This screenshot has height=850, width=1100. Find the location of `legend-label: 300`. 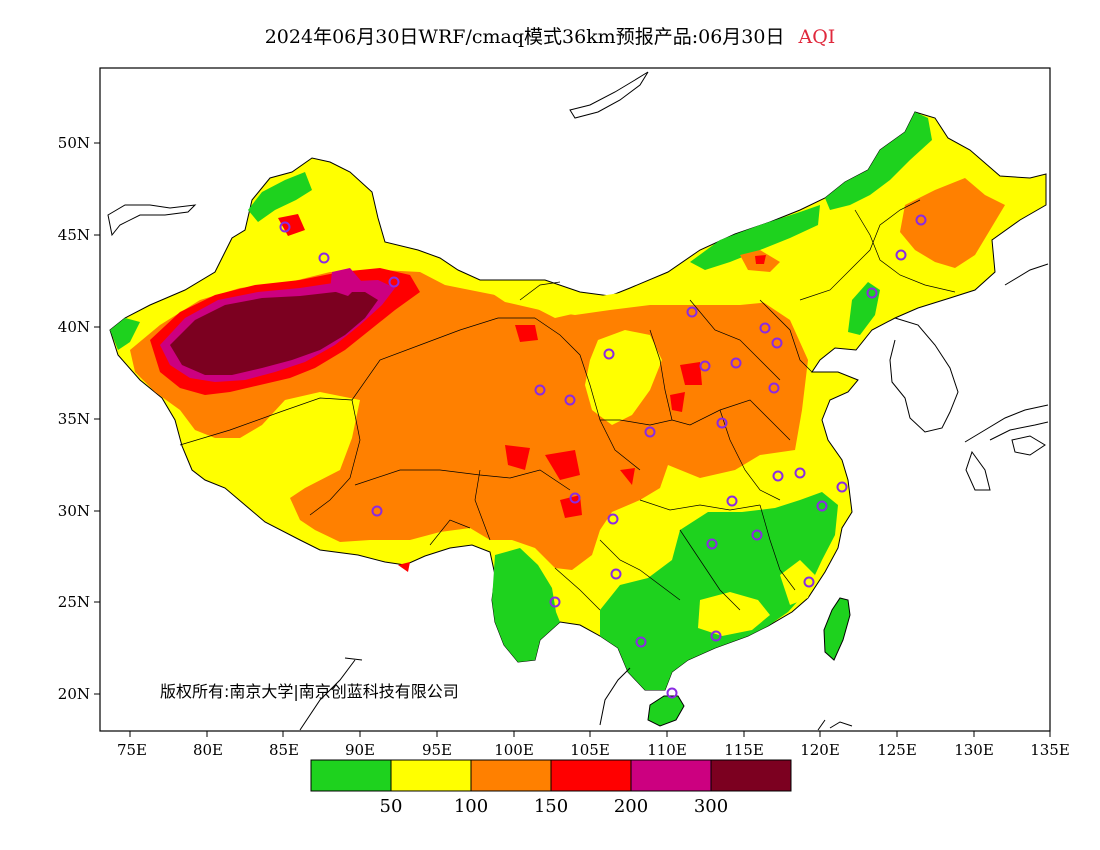

legend-label: 300 is located at coordinates (711, 806).